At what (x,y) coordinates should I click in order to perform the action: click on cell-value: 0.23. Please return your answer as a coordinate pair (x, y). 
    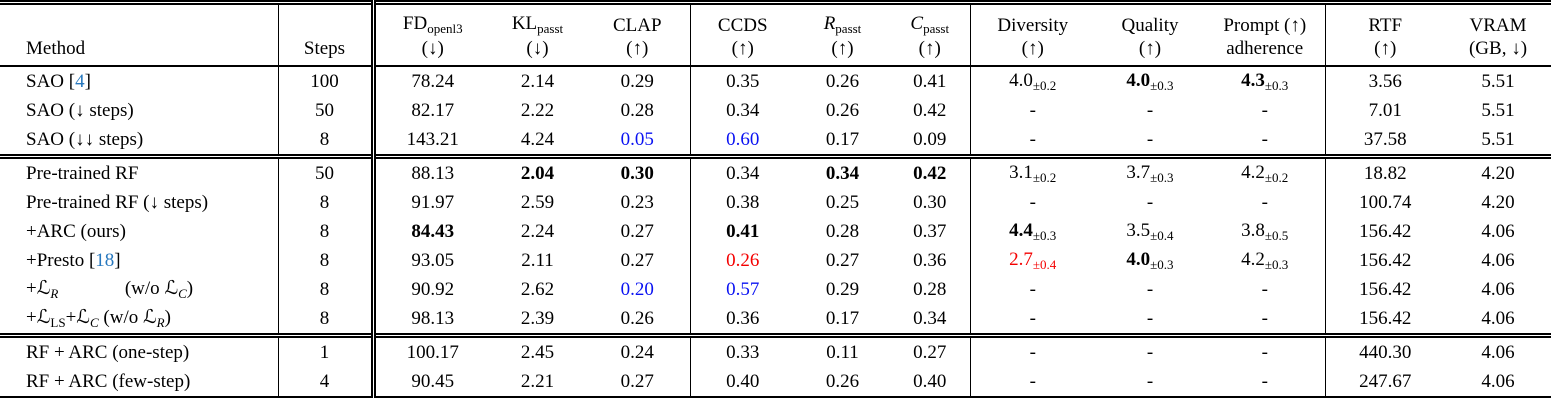
    Looking at the image, I should click on (637, 202).